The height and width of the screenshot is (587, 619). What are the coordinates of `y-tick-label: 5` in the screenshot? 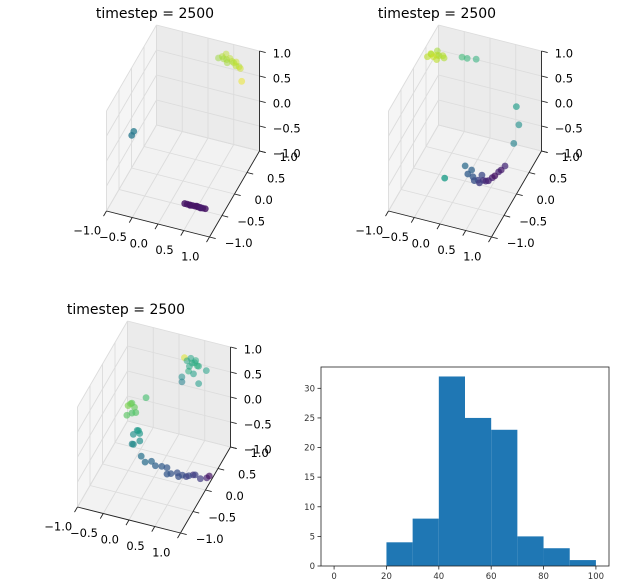 It's located at (312, 537).